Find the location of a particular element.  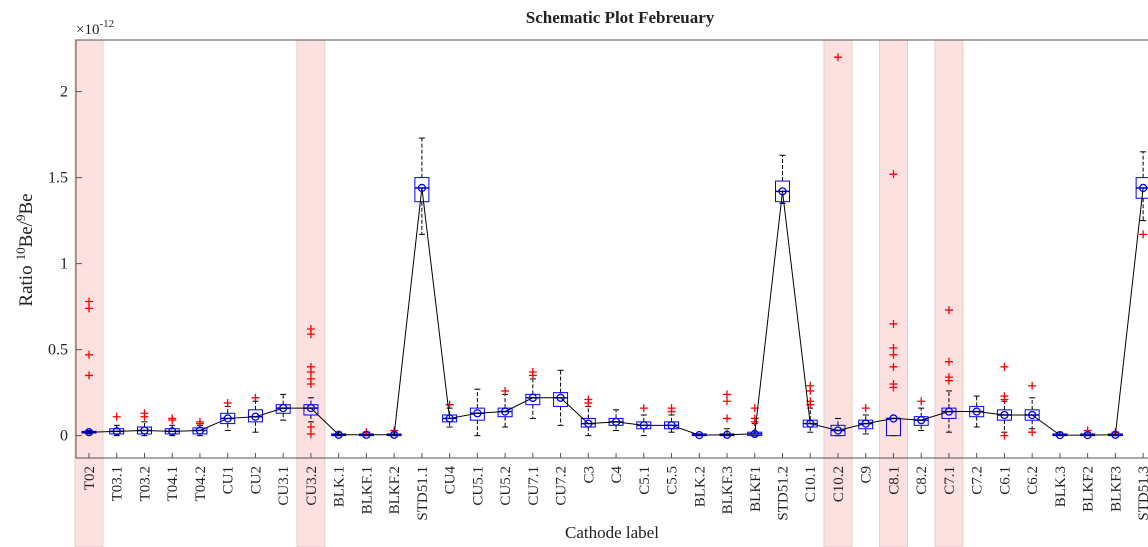

x-tick-label: C6.1 is located at coordinates (1005, 480).